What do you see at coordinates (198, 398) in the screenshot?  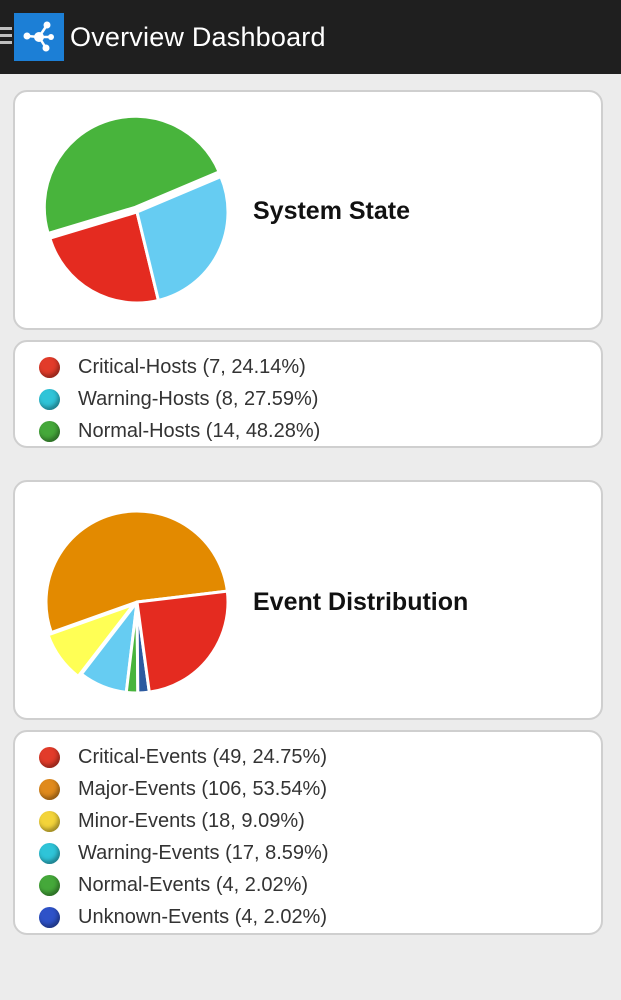 I see `legend-label: Warning-Hosts (8, 27.59%)` at bounding box center [198, 398].